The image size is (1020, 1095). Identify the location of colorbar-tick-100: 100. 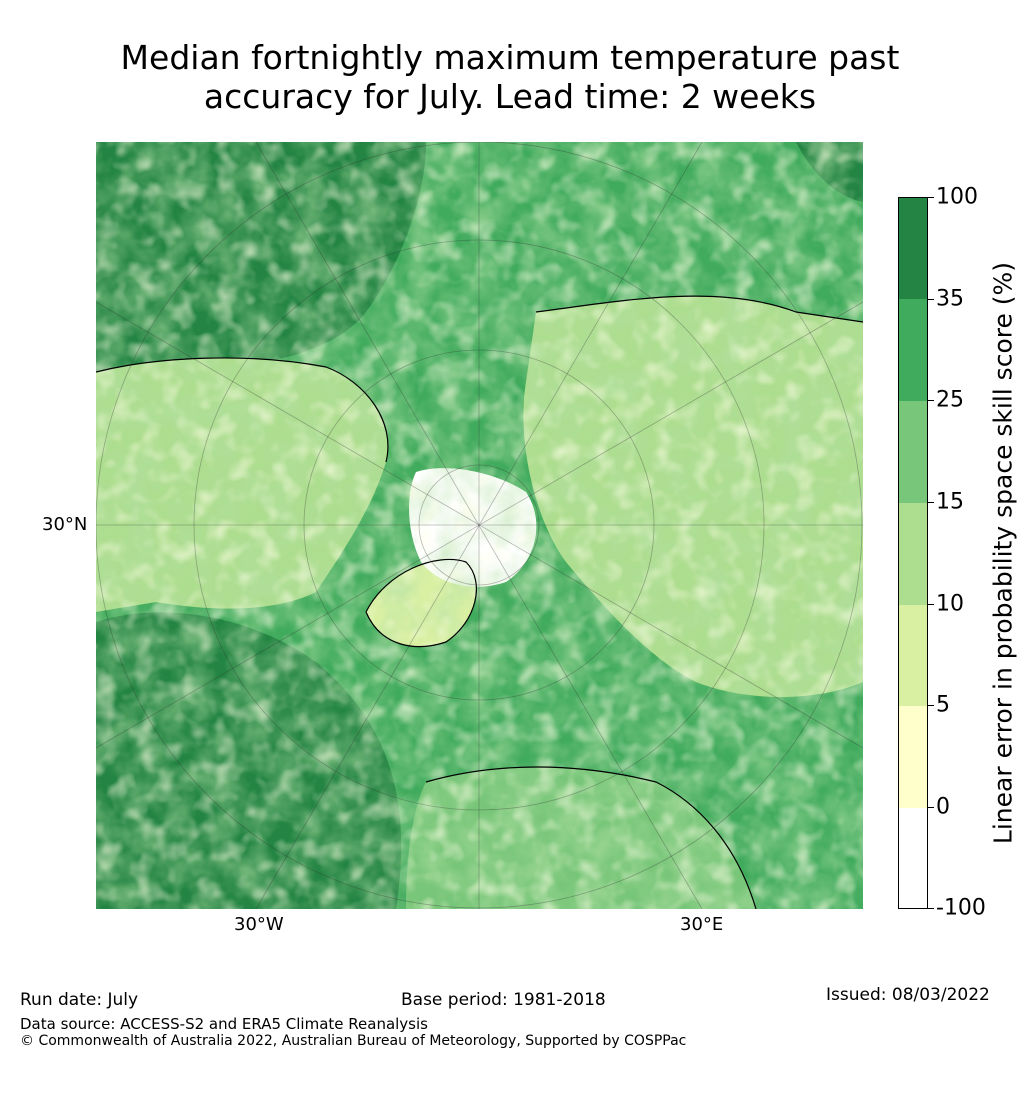
(957, 197).